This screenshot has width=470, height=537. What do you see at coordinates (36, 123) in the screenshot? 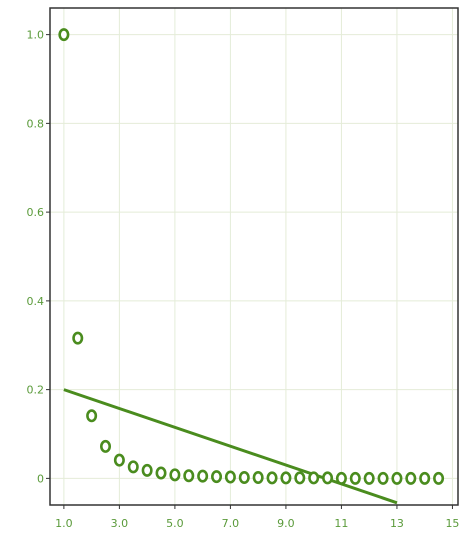
I see `y-tick-label: 0.8` at bounding box center [36, 123].